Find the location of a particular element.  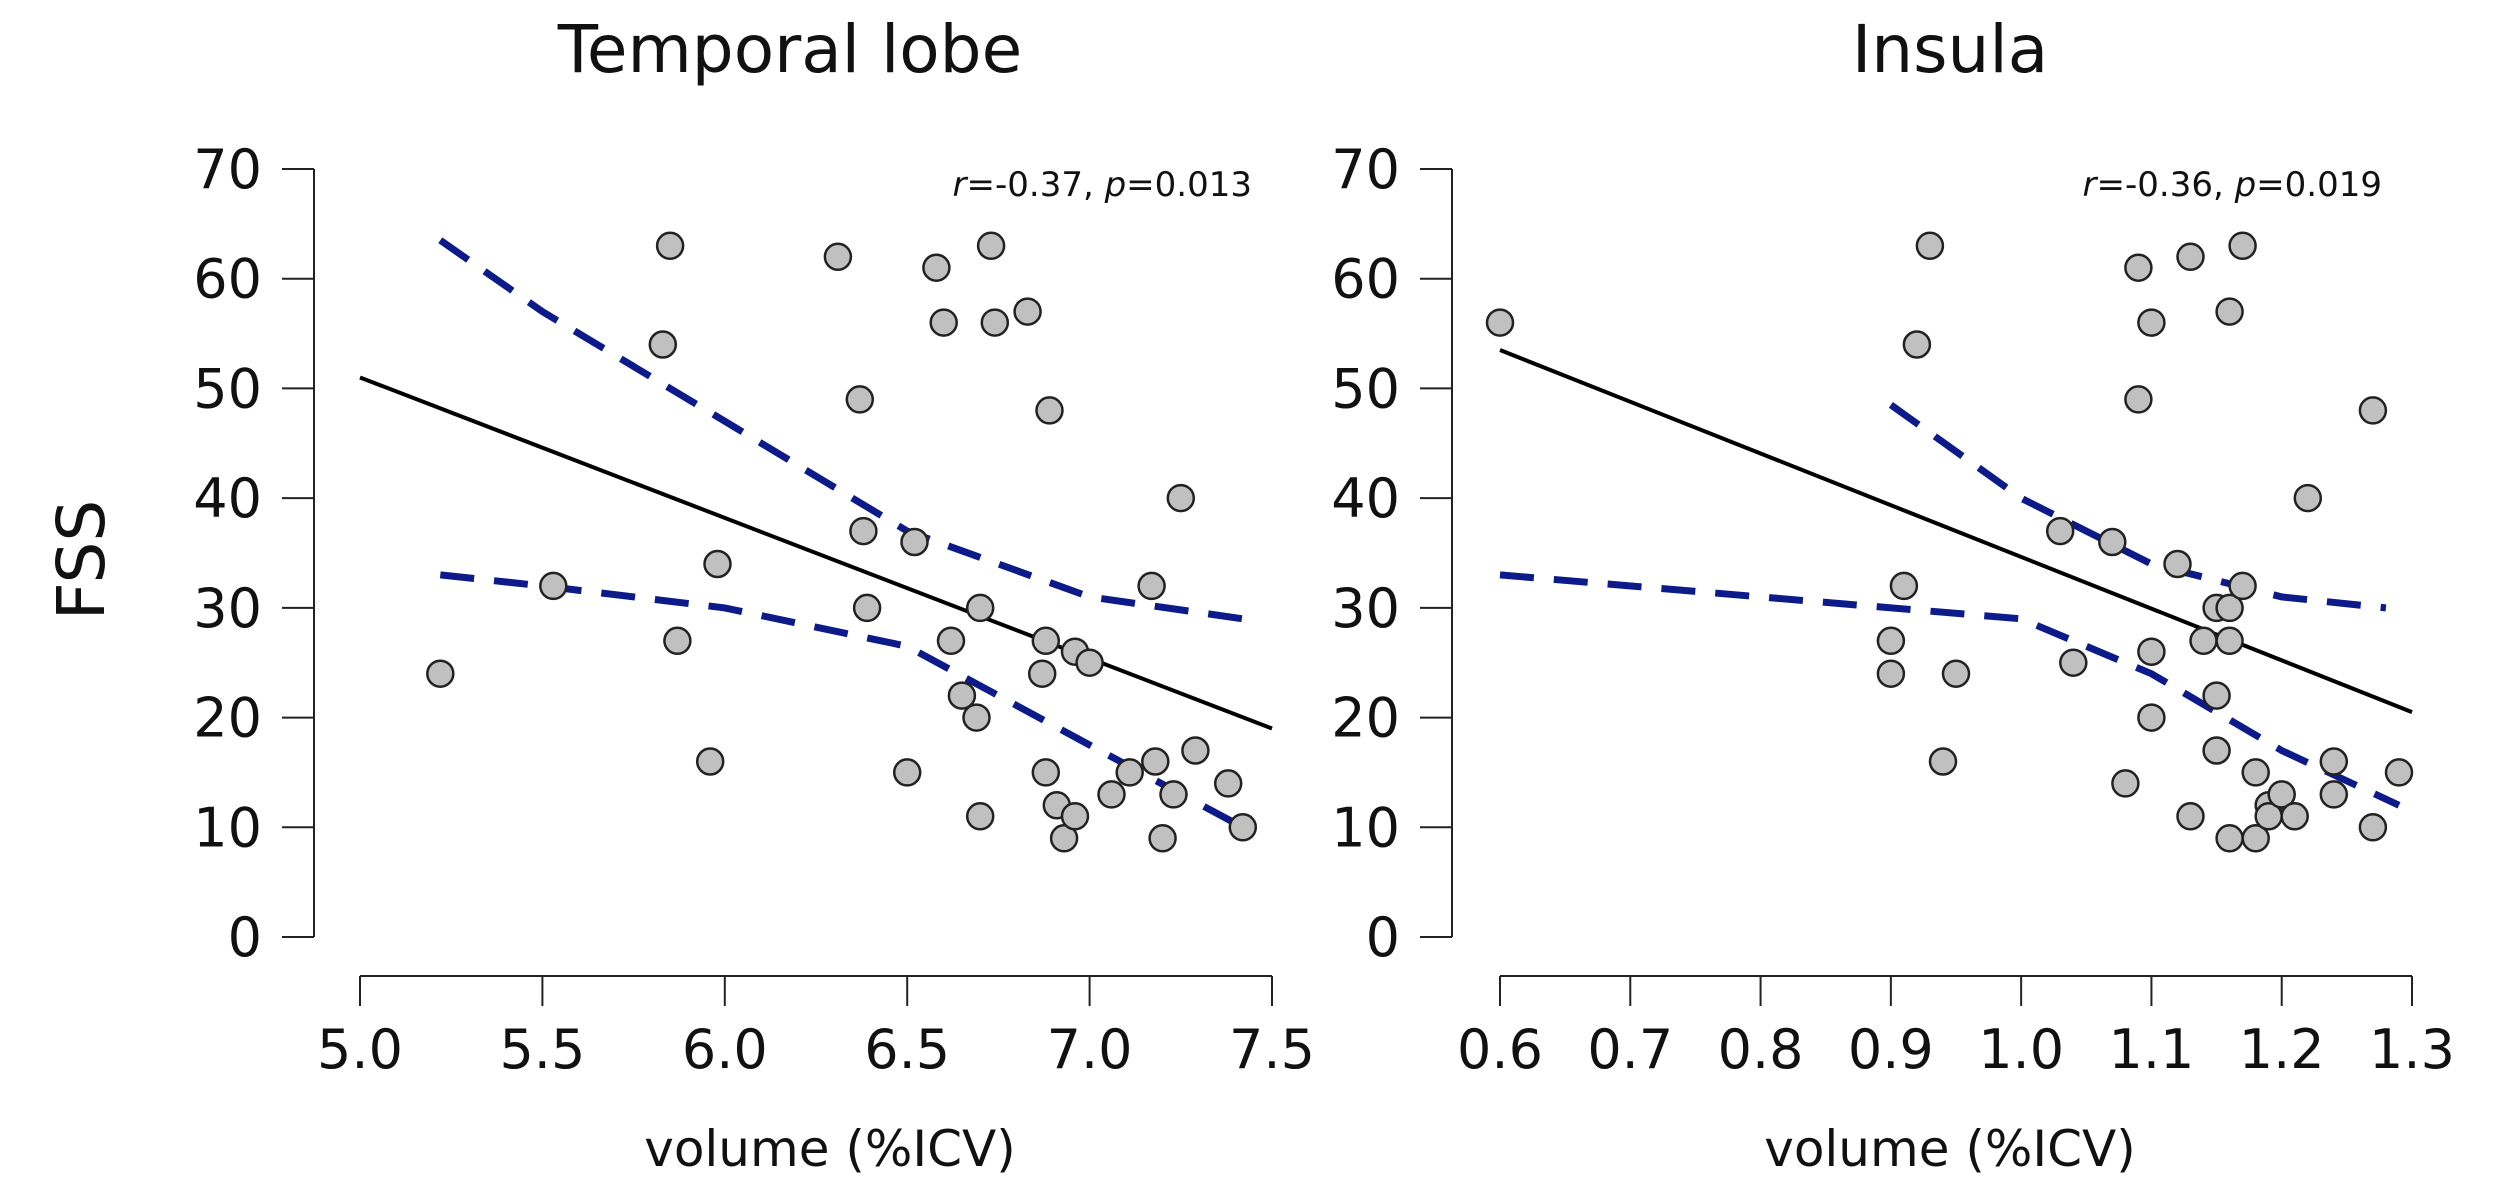

x-axis: 5.0 5.5 6.0 6.5 7.0 7.5 is located at coordinates (816, 1028).